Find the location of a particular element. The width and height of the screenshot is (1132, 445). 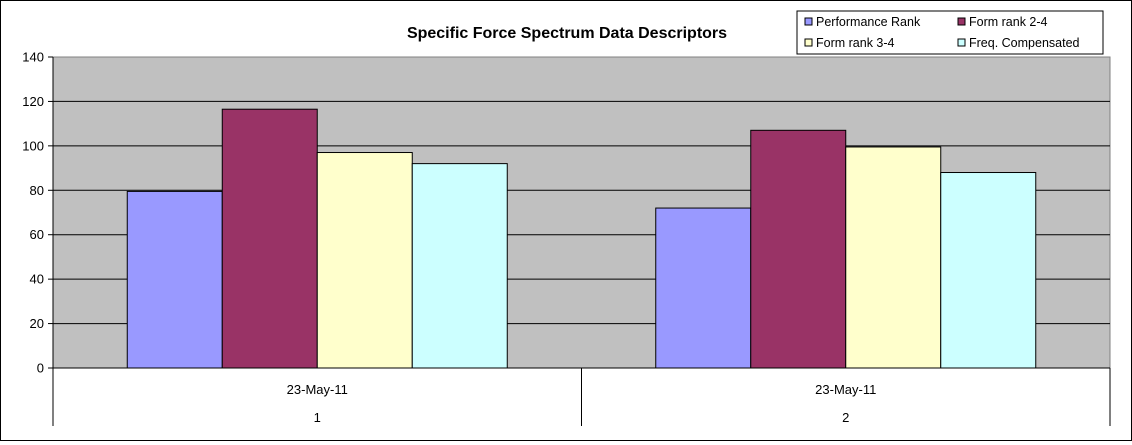

legend-label: Performance Rank is located at coordinates (868, 22).